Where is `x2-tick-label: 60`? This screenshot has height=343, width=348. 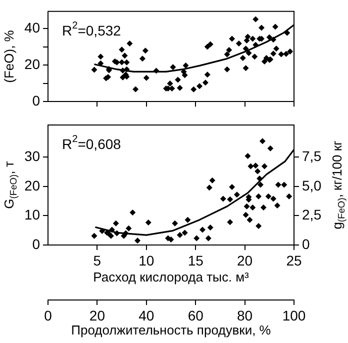
x2-tick-label: 60 is located at coordinates (196, 315).